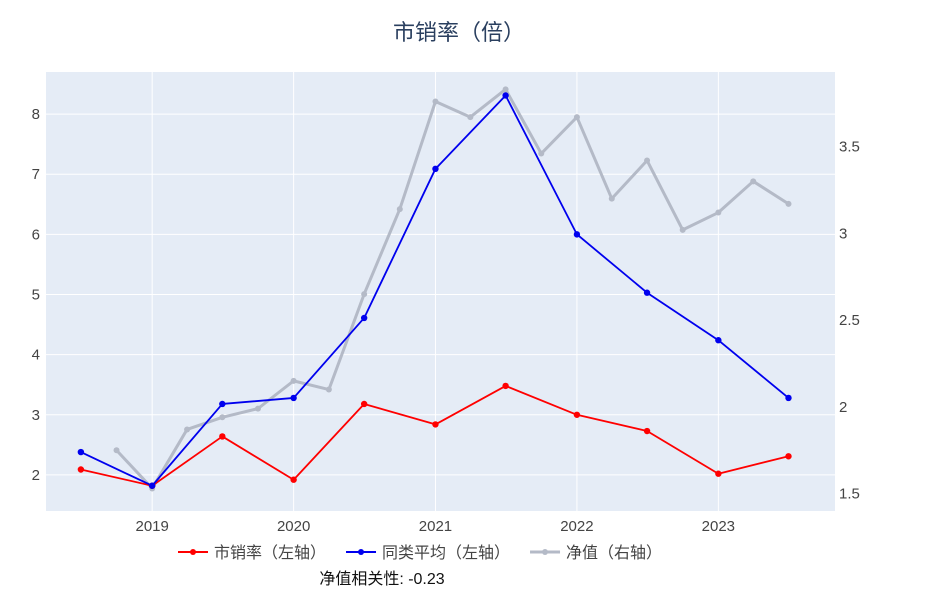 The height and width of the screenshot is (613, 929). What do you see at coordinates (36, 234) in the screenshot?
I see `y-left-tick-label: 6` at bounding box center [36, 234].